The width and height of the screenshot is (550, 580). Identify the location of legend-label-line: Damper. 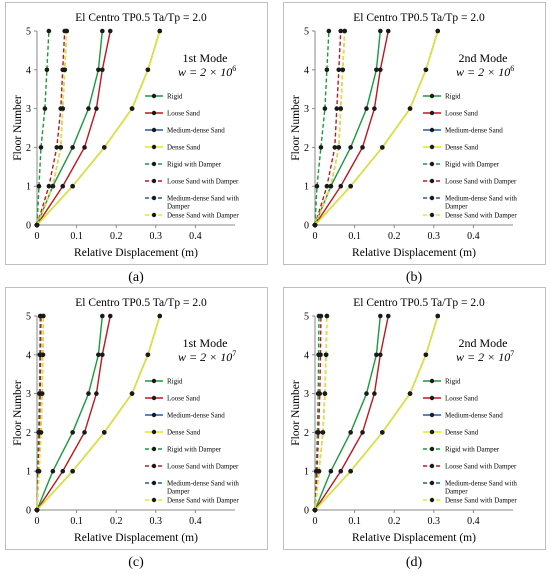
(456, 207).